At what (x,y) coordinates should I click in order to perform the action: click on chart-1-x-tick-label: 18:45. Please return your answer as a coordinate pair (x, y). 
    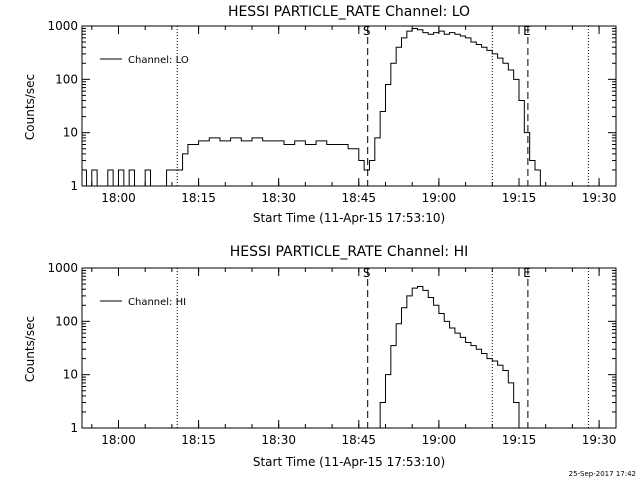
    Looking at the image, I should click on (358, 198).